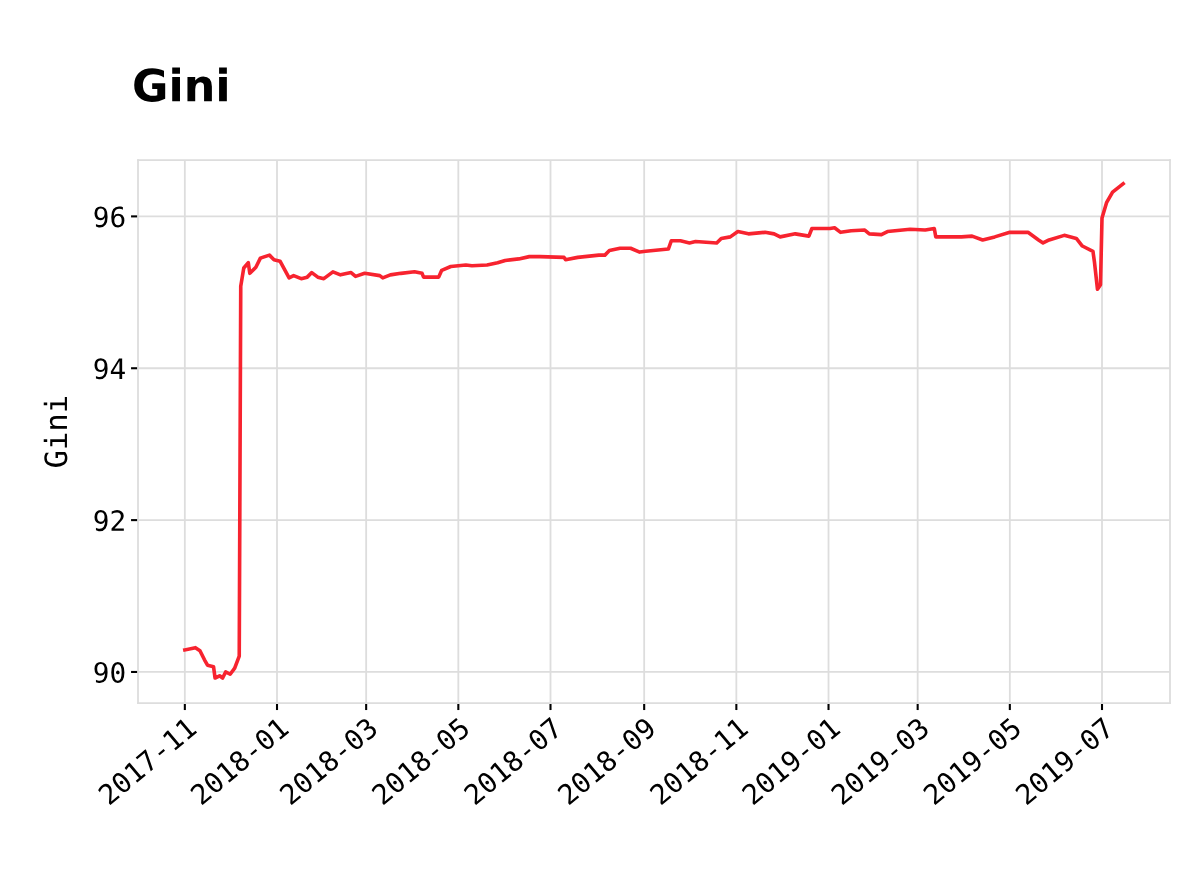 The width and height of the screenshot is (1200, 890). Describe the element at coordinates (109, 217) in the screenshot. I see `y-tick-label: 96` at that location.